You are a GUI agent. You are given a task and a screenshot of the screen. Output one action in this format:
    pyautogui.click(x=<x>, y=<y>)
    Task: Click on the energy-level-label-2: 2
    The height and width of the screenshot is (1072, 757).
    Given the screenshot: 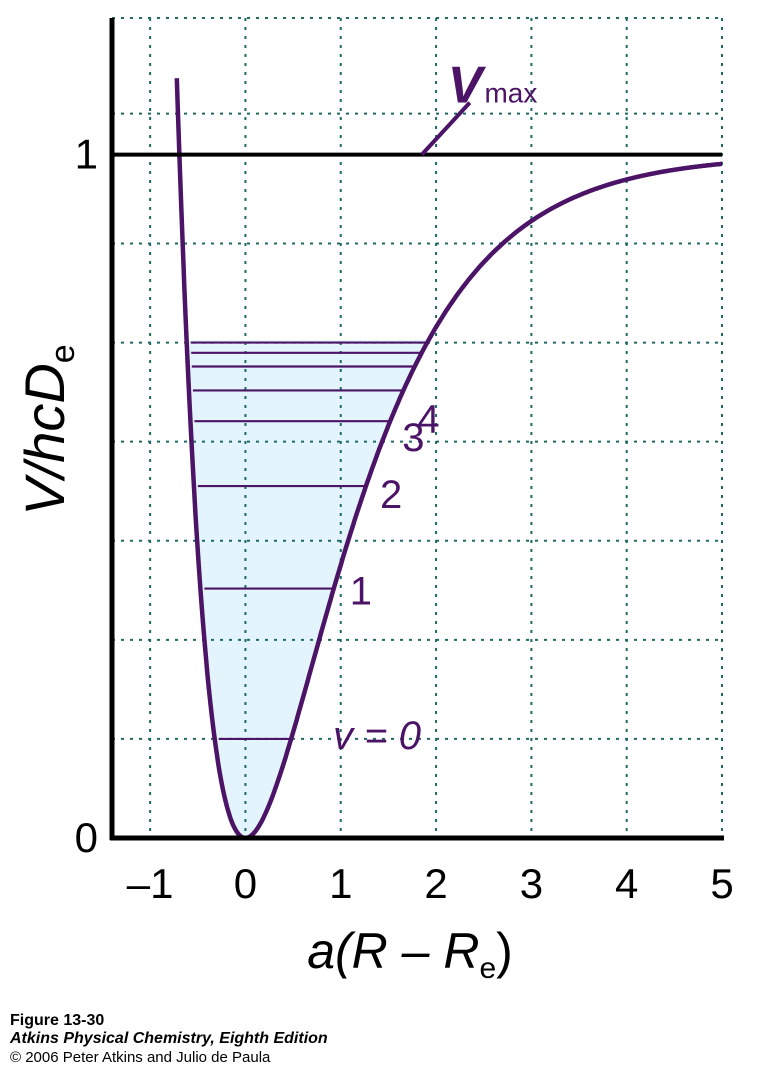 What is the action you would take?
    pyautogui.click(x=391, y=495)
    